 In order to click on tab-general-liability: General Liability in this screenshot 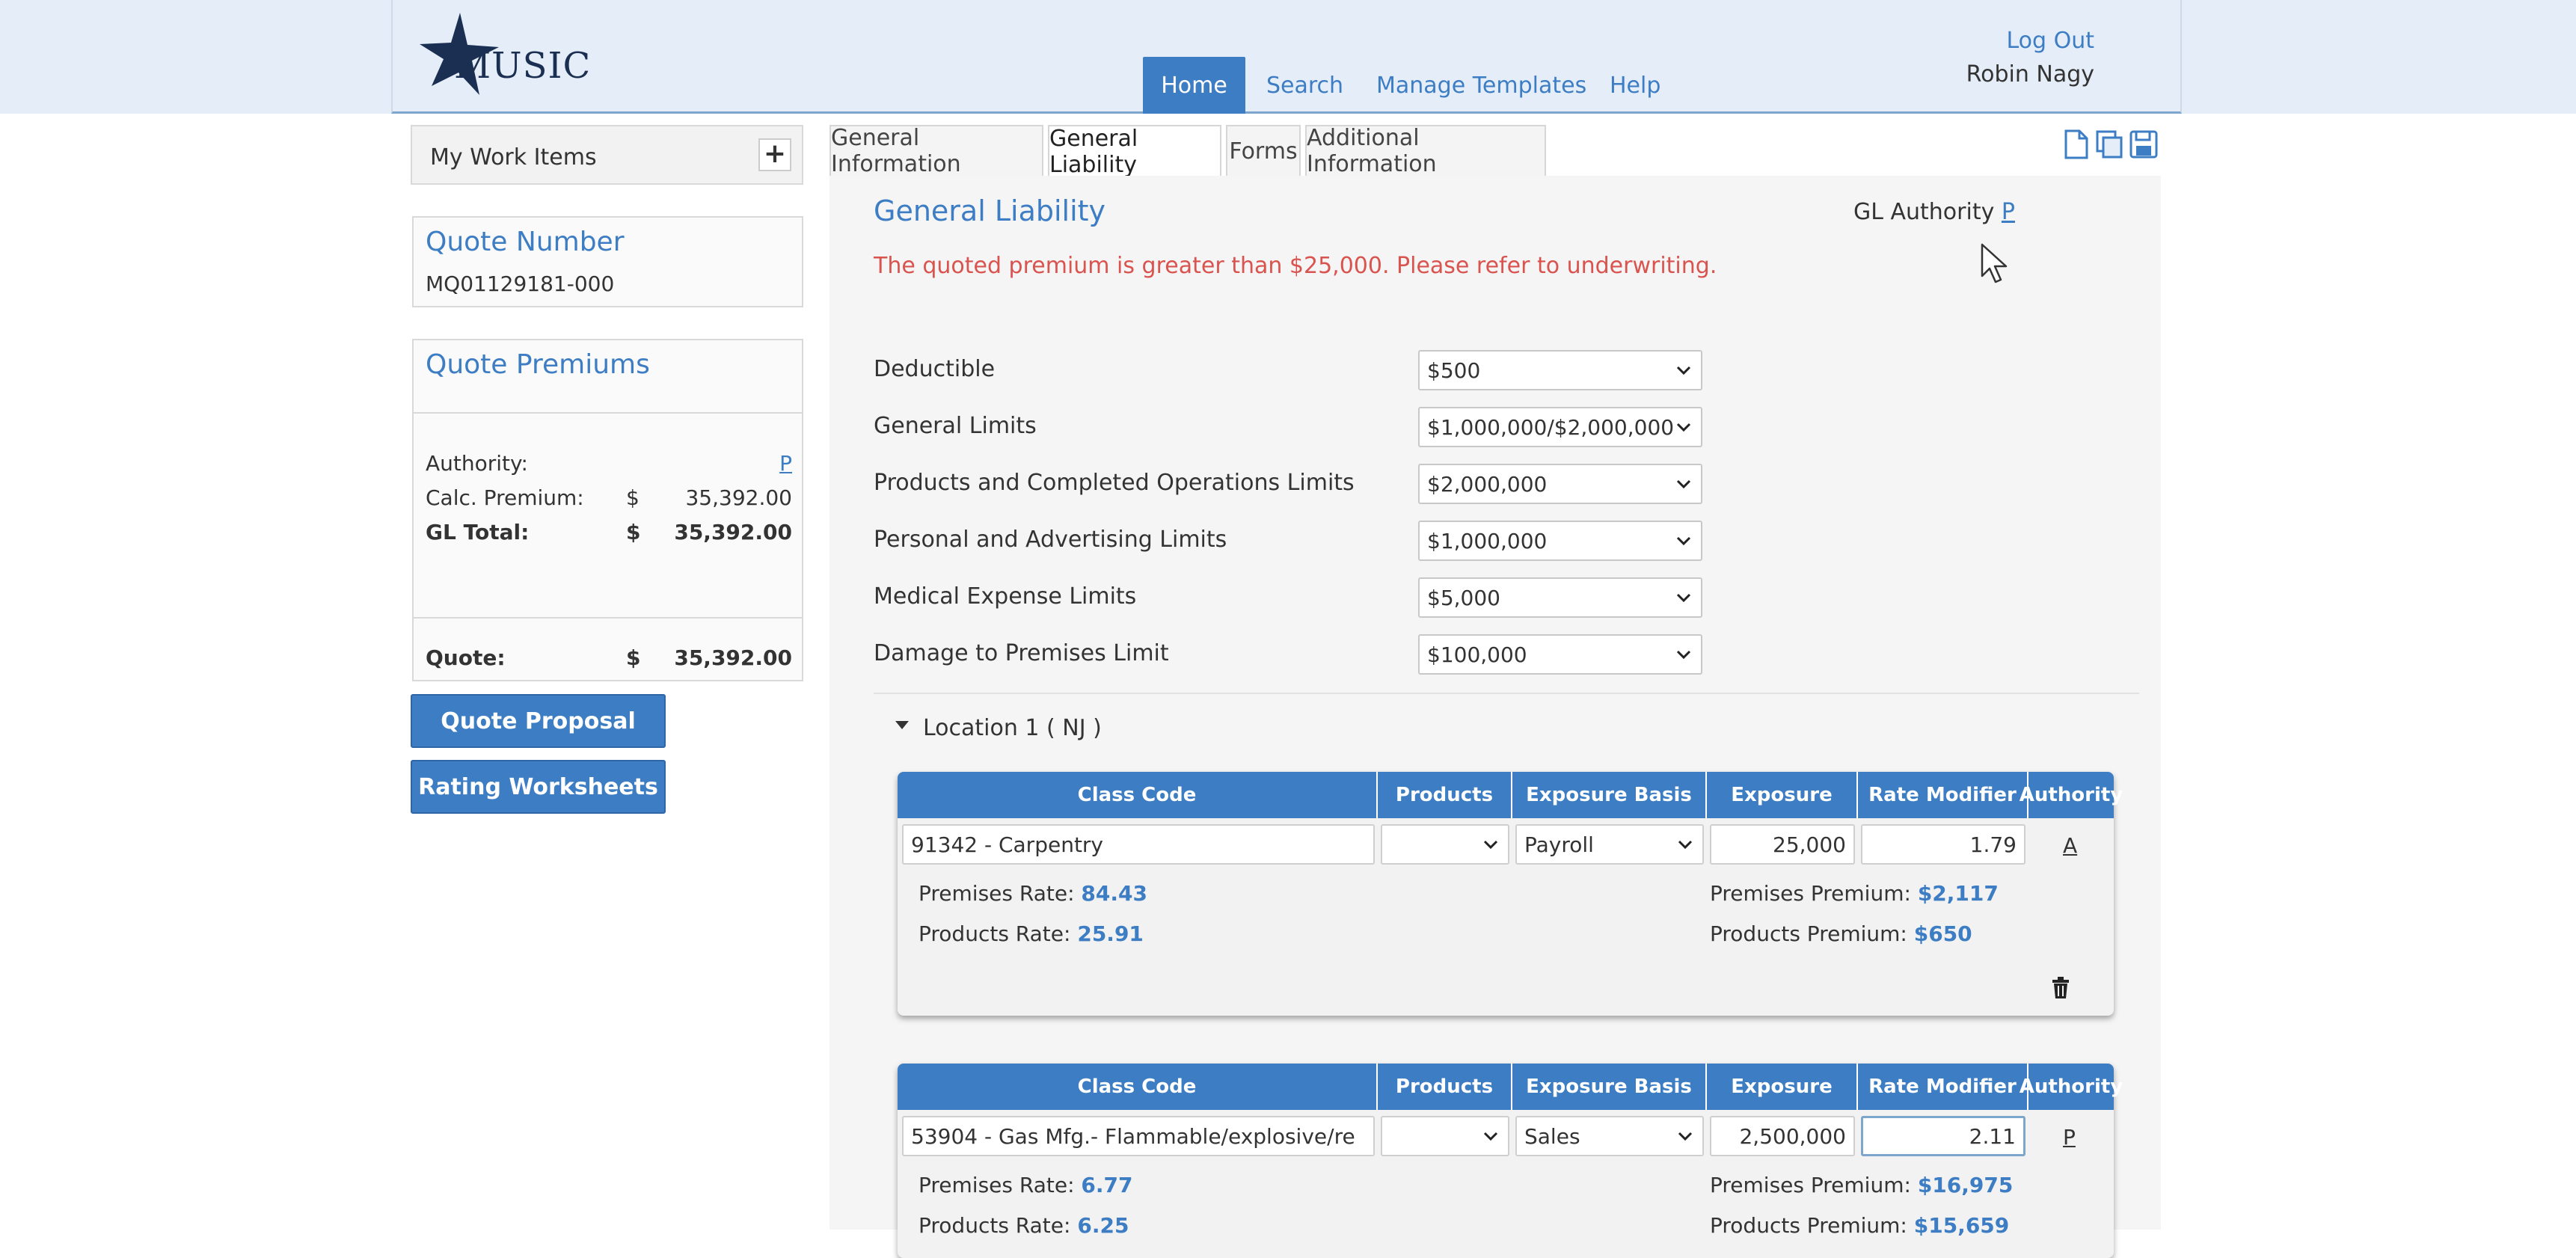, I will do `click(1134, 152)`.